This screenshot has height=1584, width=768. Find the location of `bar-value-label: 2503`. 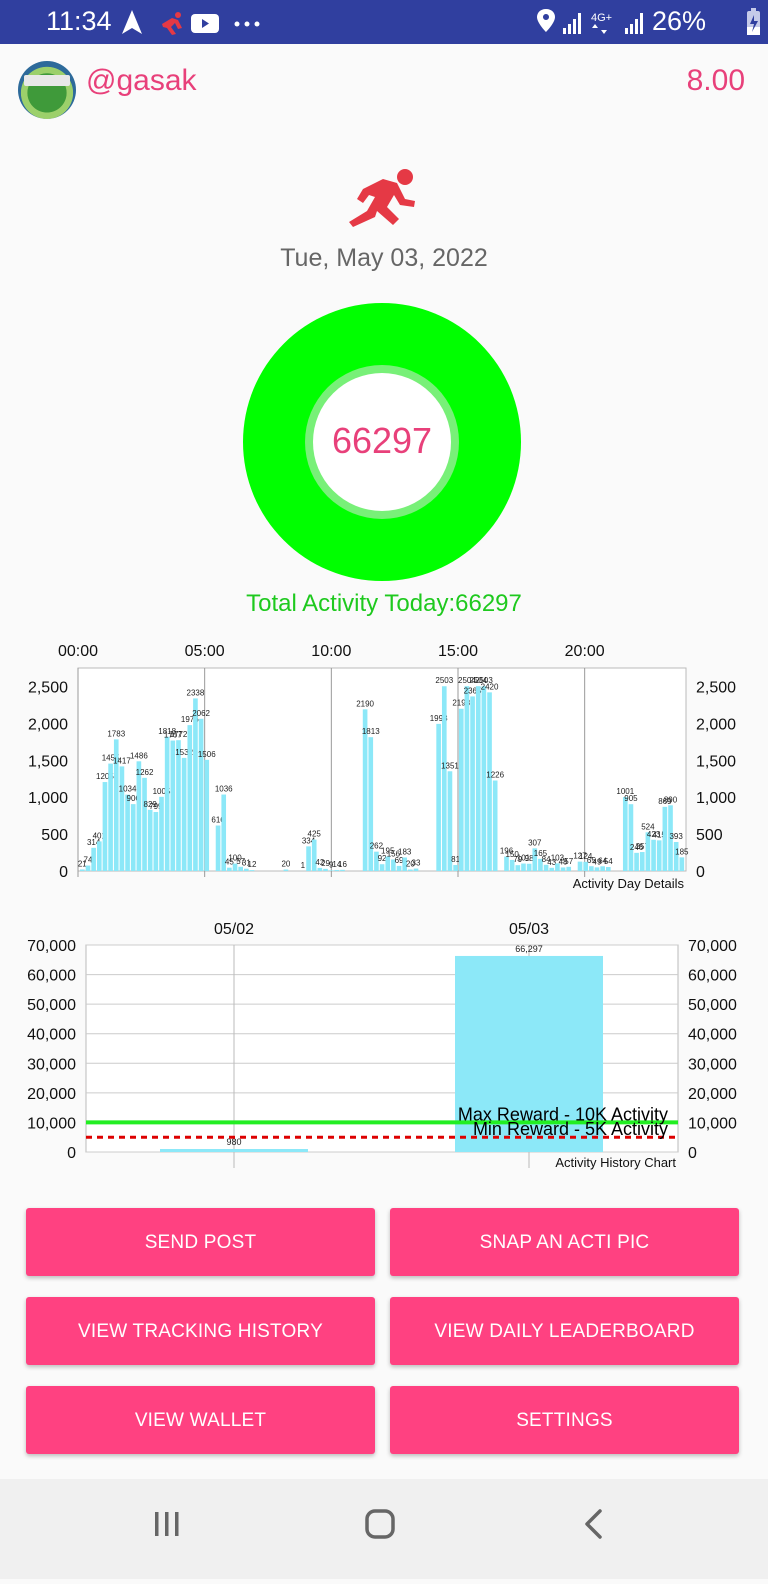

bar-value-label: 2503 is located at coordinates (444, 680).